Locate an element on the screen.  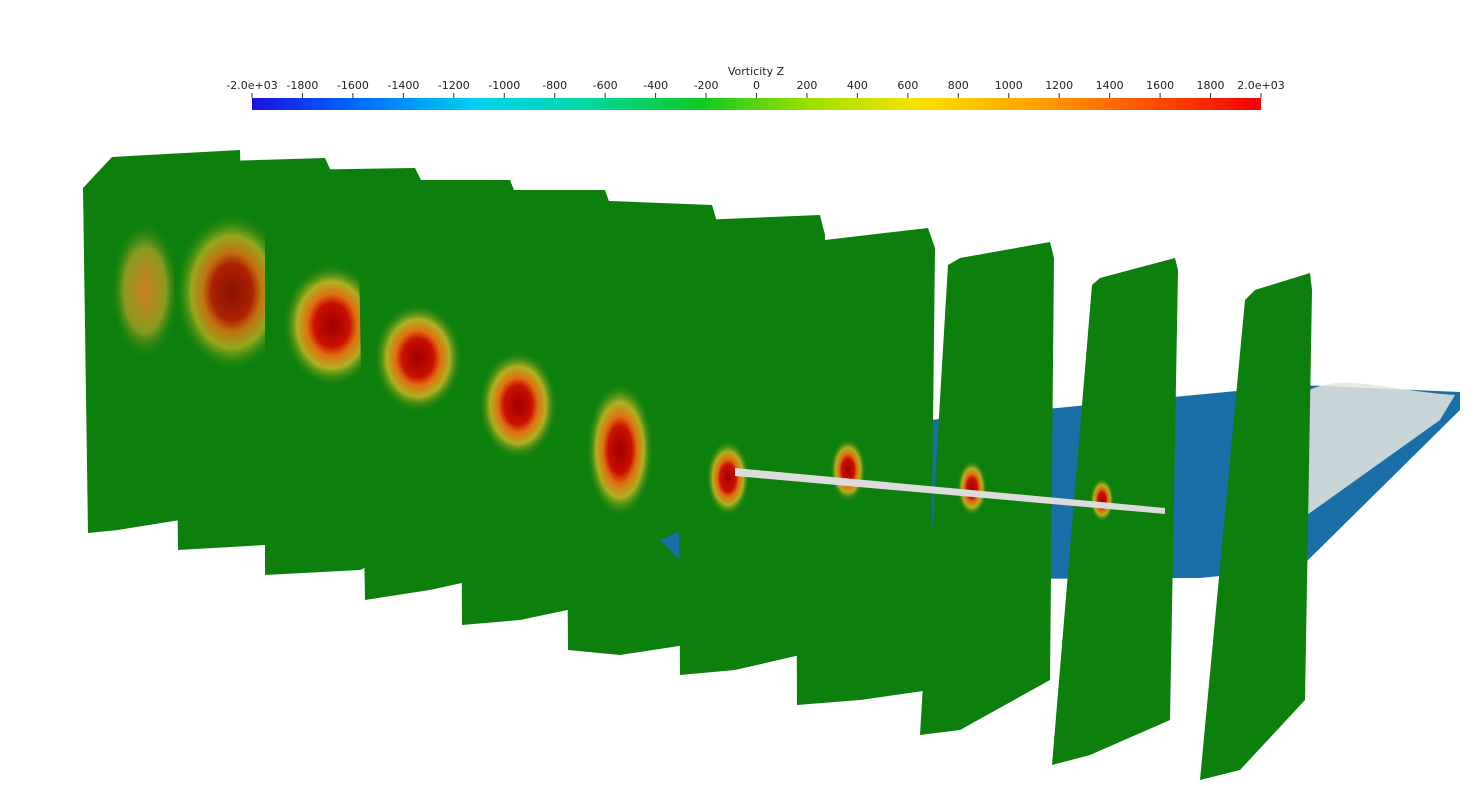
colorbar-title: Vorticity Z is located at coordinates (756, 71).